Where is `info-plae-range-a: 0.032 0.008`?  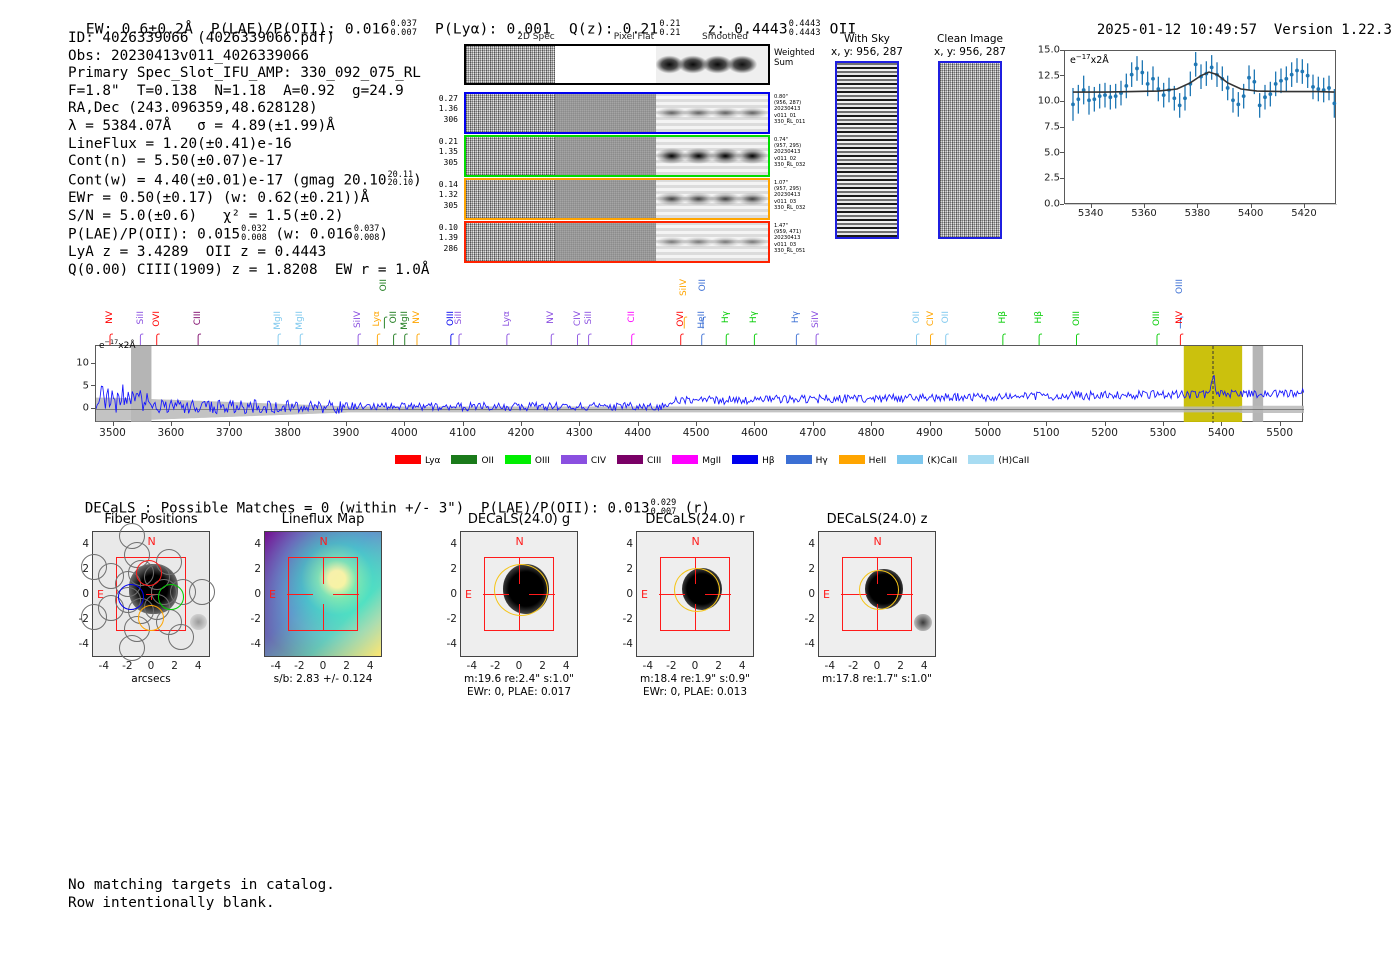
info-plae-range-a: 0.032 0.008 is located at coordinates (254, 233).